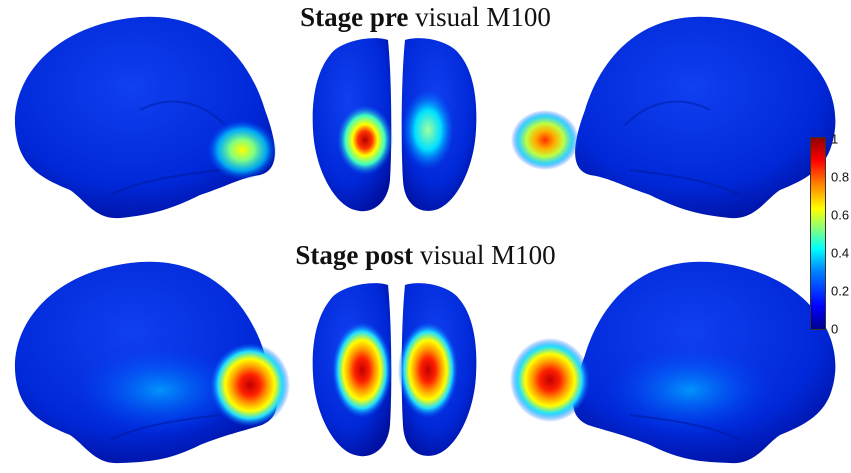 Image resolution: width=851 pixels, height=473 pixels. What do you see at coordinates (439, 124) in the screenshot?
I see `brain-pre-posterior-right` at bounding box center [439, 124].